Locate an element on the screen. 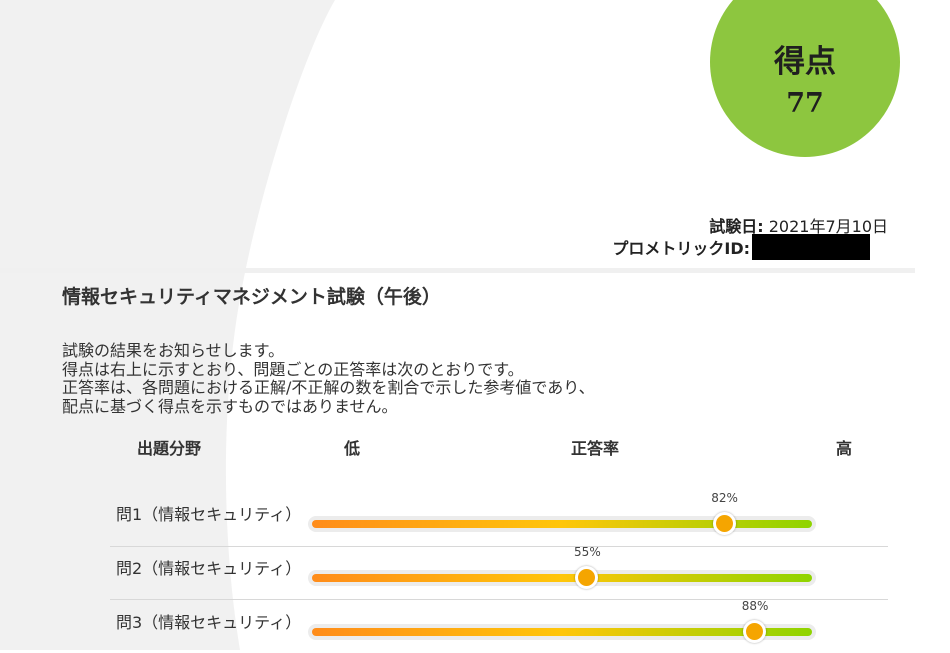 This screenshot has width=950, height=653. section-divider is located at coordinates (457, 270).